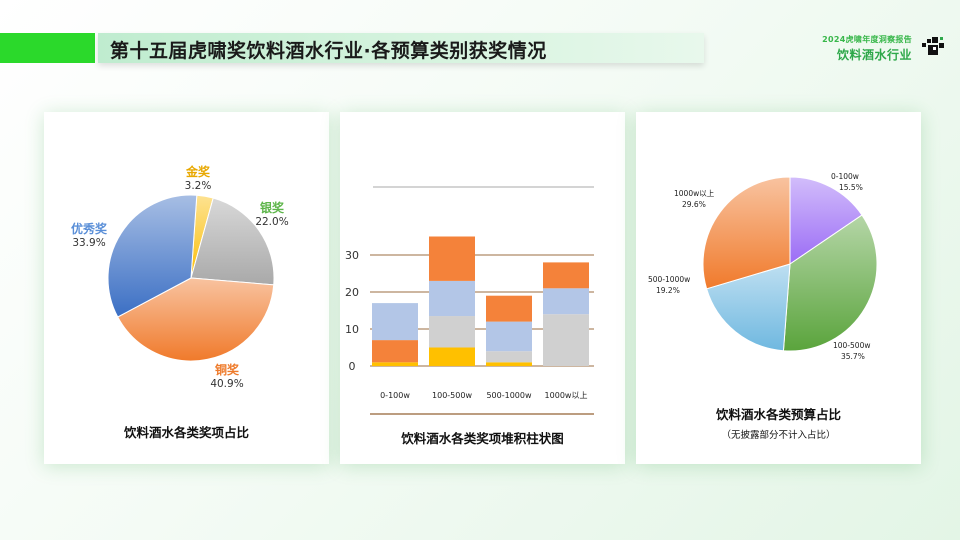 The image size is (960, 540). I want to click on brand-block: 2024虎啸年度洞察报告 饮料酒水行业, so click(867, 48).